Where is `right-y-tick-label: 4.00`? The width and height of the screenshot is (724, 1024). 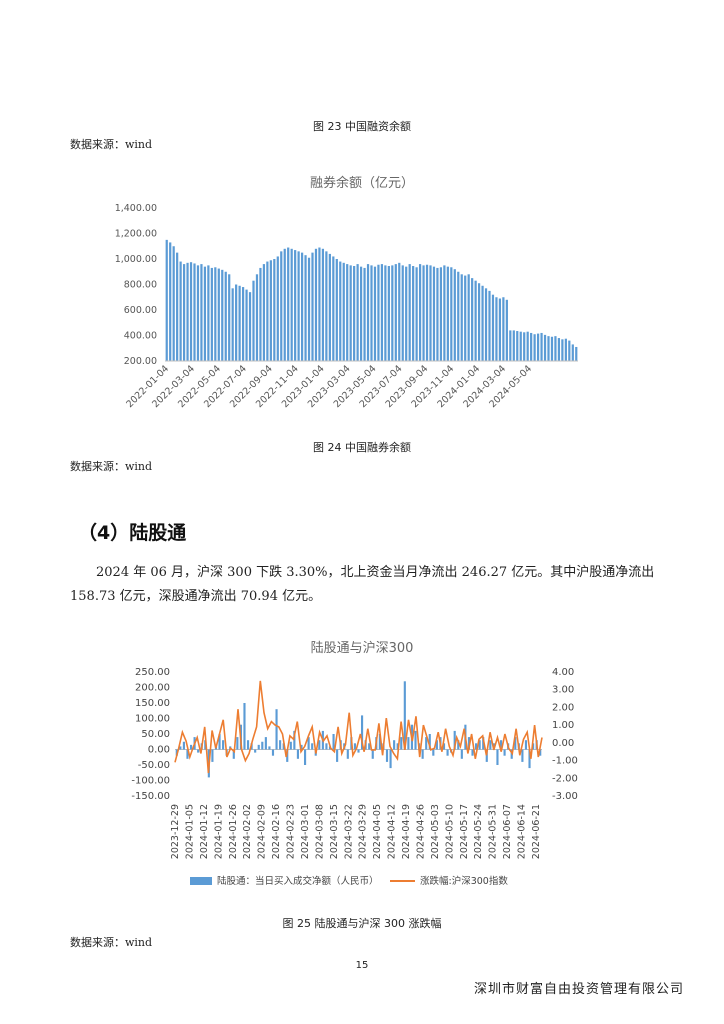 right-y-tick-label: 4.00 is located at coordinates (563, 672).